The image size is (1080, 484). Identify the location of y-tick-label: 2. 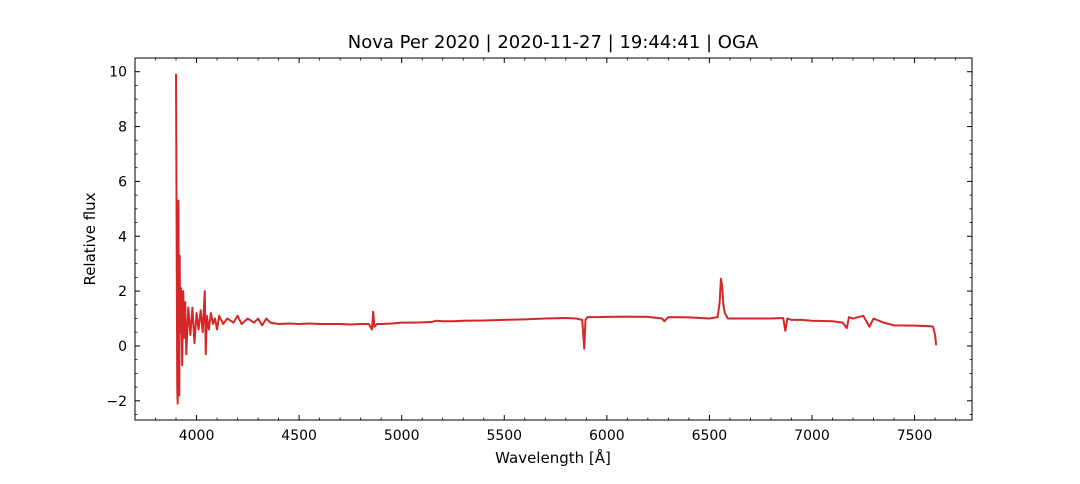
(122, 292).